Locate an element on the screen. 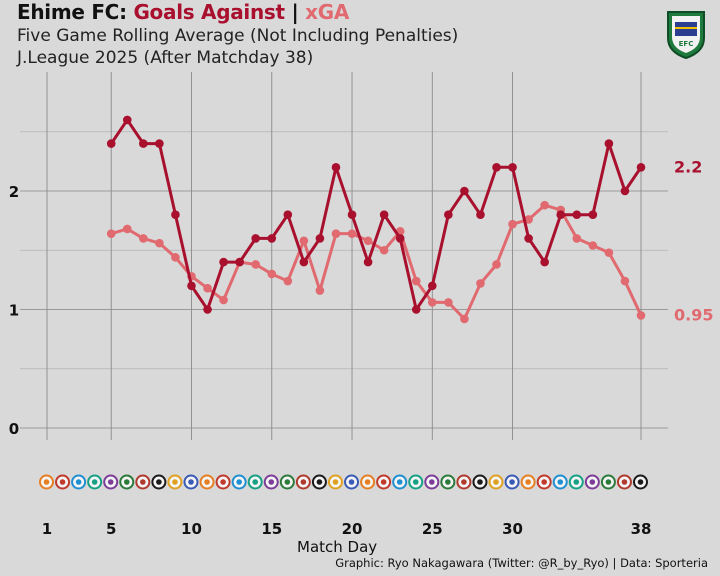  x-tick-label: 1 is located at coordinates (47, 529).